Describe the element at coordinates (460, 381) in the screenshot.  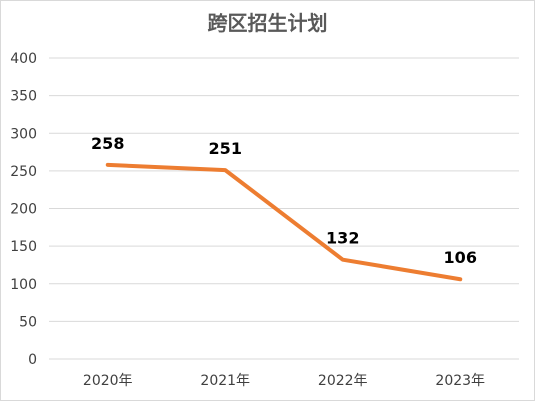
I see `x-tick-label: 2023年` at that location.